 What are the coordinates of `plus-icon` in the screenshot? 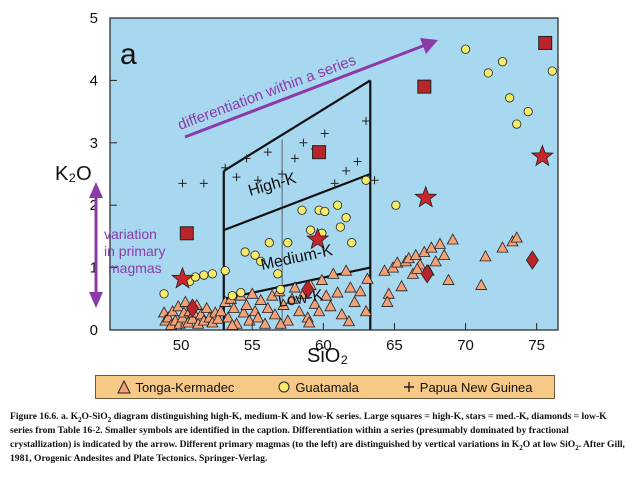 It's located at (408, 387).